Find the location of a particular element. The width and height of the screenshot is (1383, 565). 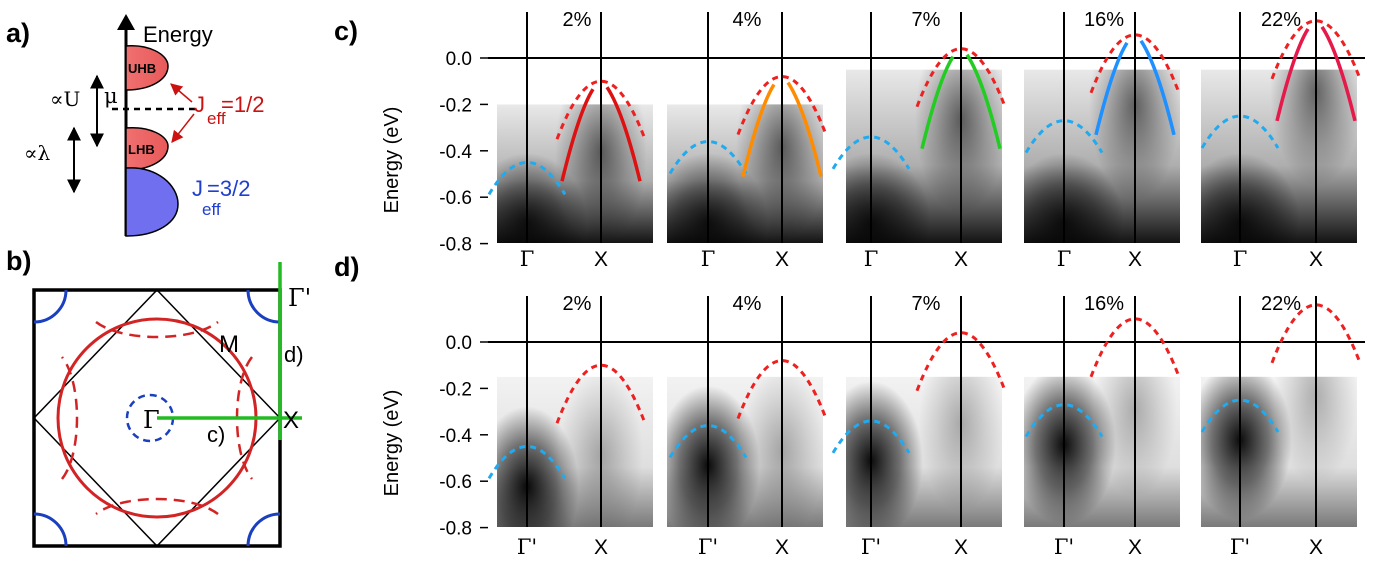

doping-label: 16% is located at coordinates (1104, 304).